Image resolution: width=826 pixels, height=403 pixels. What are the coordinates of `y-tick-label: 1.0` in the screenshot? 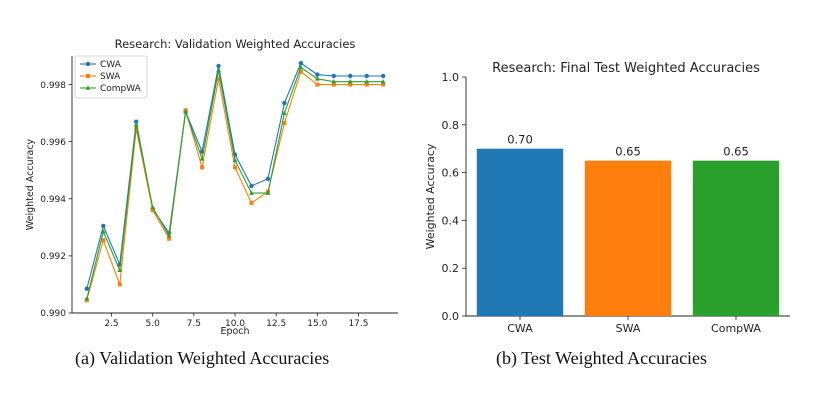 It's located at (451, 77).